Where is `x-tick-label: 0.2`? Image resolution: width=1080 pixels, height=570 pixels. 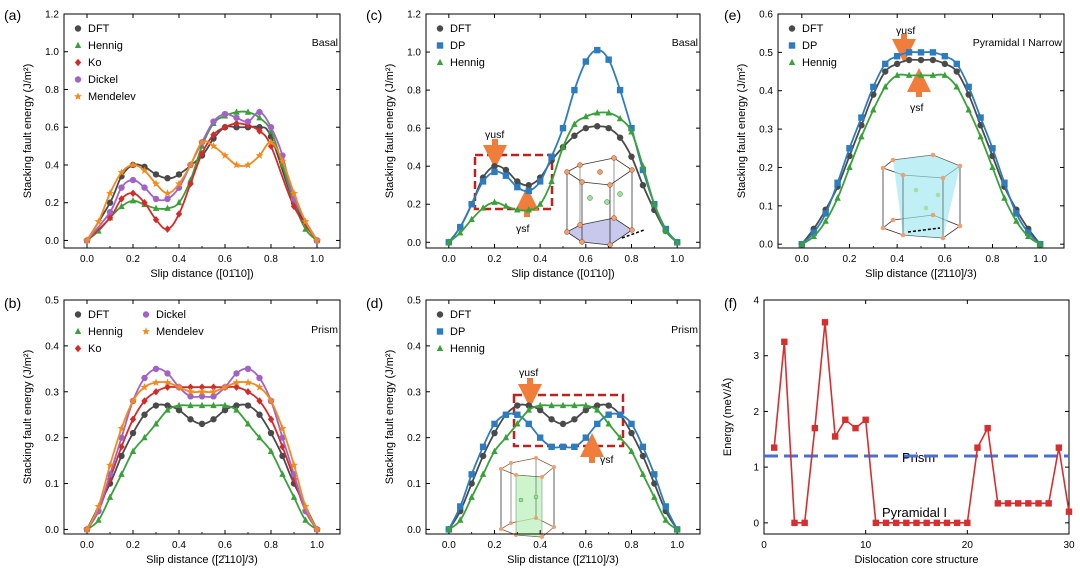
x-tick-label: 0.2 is located at coordinates (495, 259).